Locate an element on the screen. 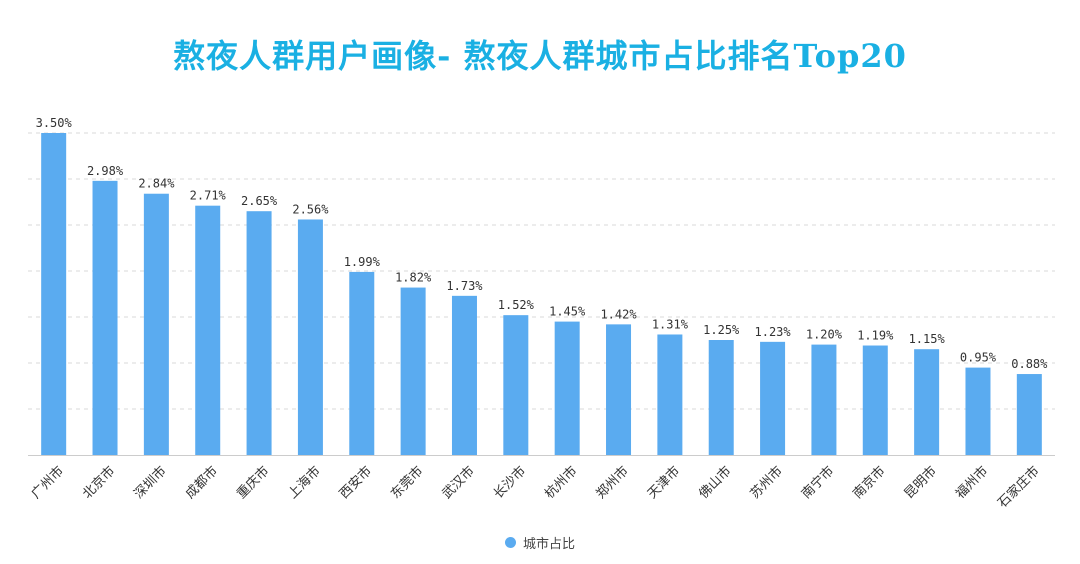 Image resolution: width=1080 pixels, height=564 pixels. bar-value-label: 1.25% is located at coordinates (721, 330).